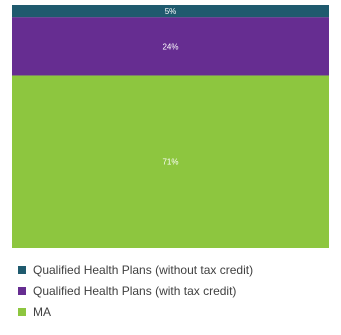 The image size is (341, 335). I want to click on data-label-0: 71%, so click(170, 162).